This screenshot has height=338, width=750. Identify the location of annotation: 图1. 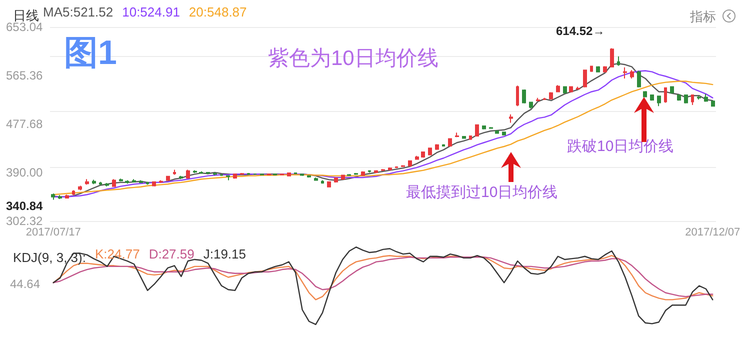
(90, 53).